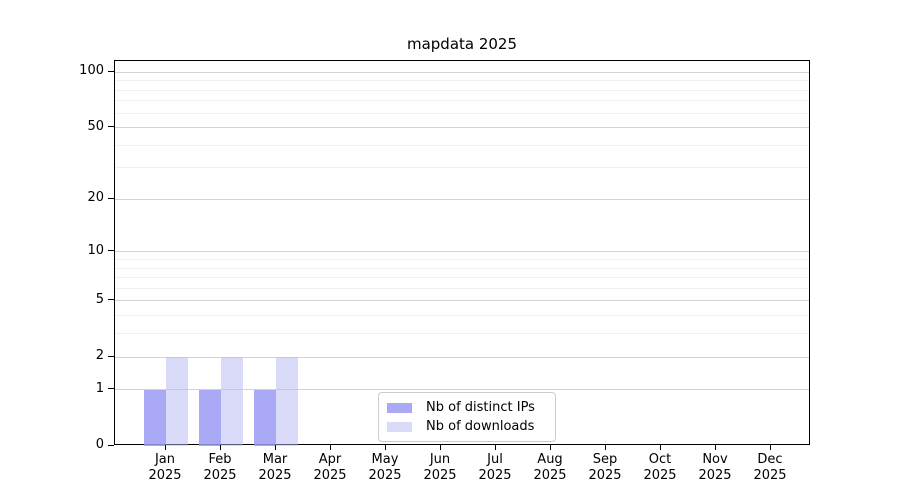  What do you see at coordinates (399, 426) in the screenshot?
I see `legend-swatch-downloads-icon` at bounding box center [399, 426].